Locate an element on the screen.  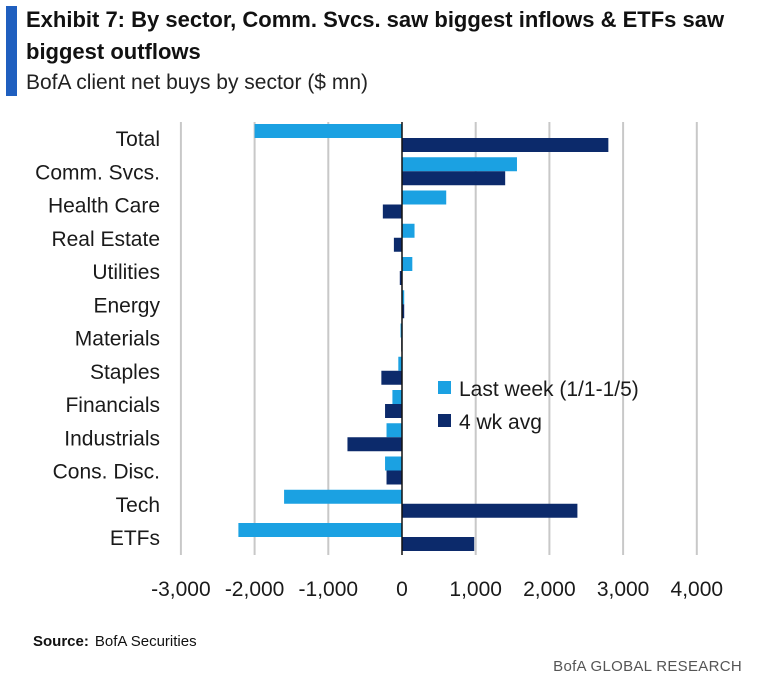
title-accent-bar is located at coordinates (11, 51).